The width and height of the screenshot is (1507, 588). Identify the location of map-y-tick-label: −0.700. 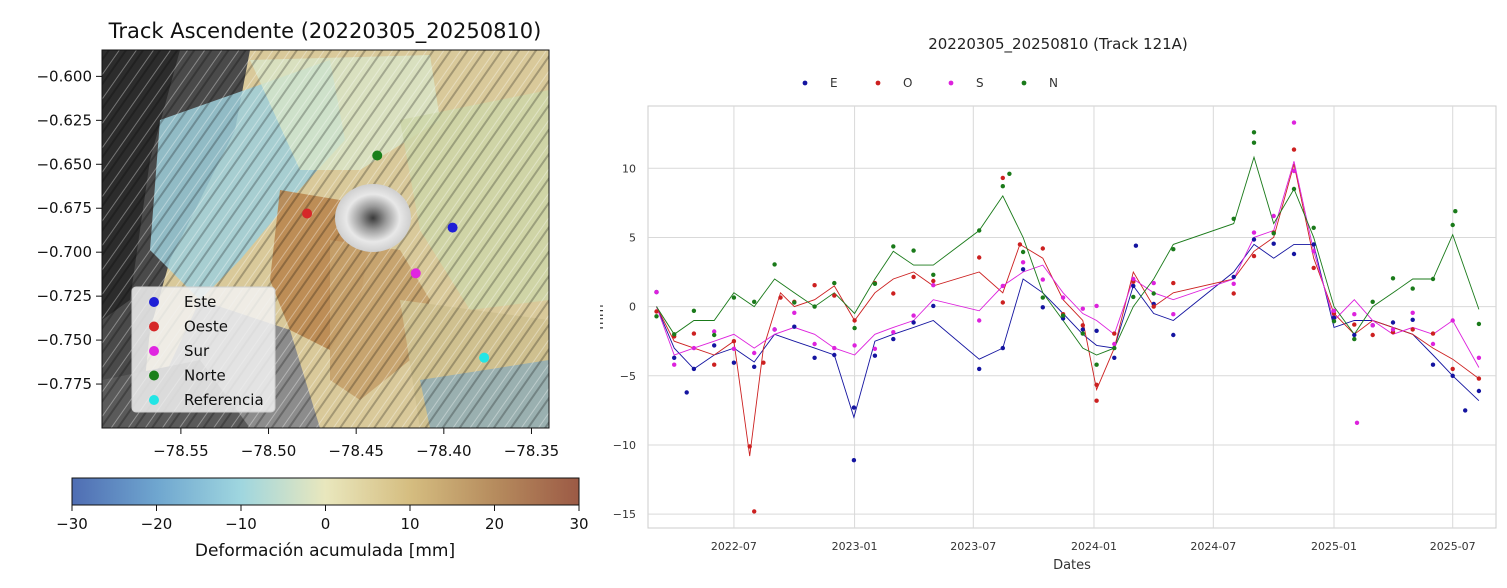
(64, 252).